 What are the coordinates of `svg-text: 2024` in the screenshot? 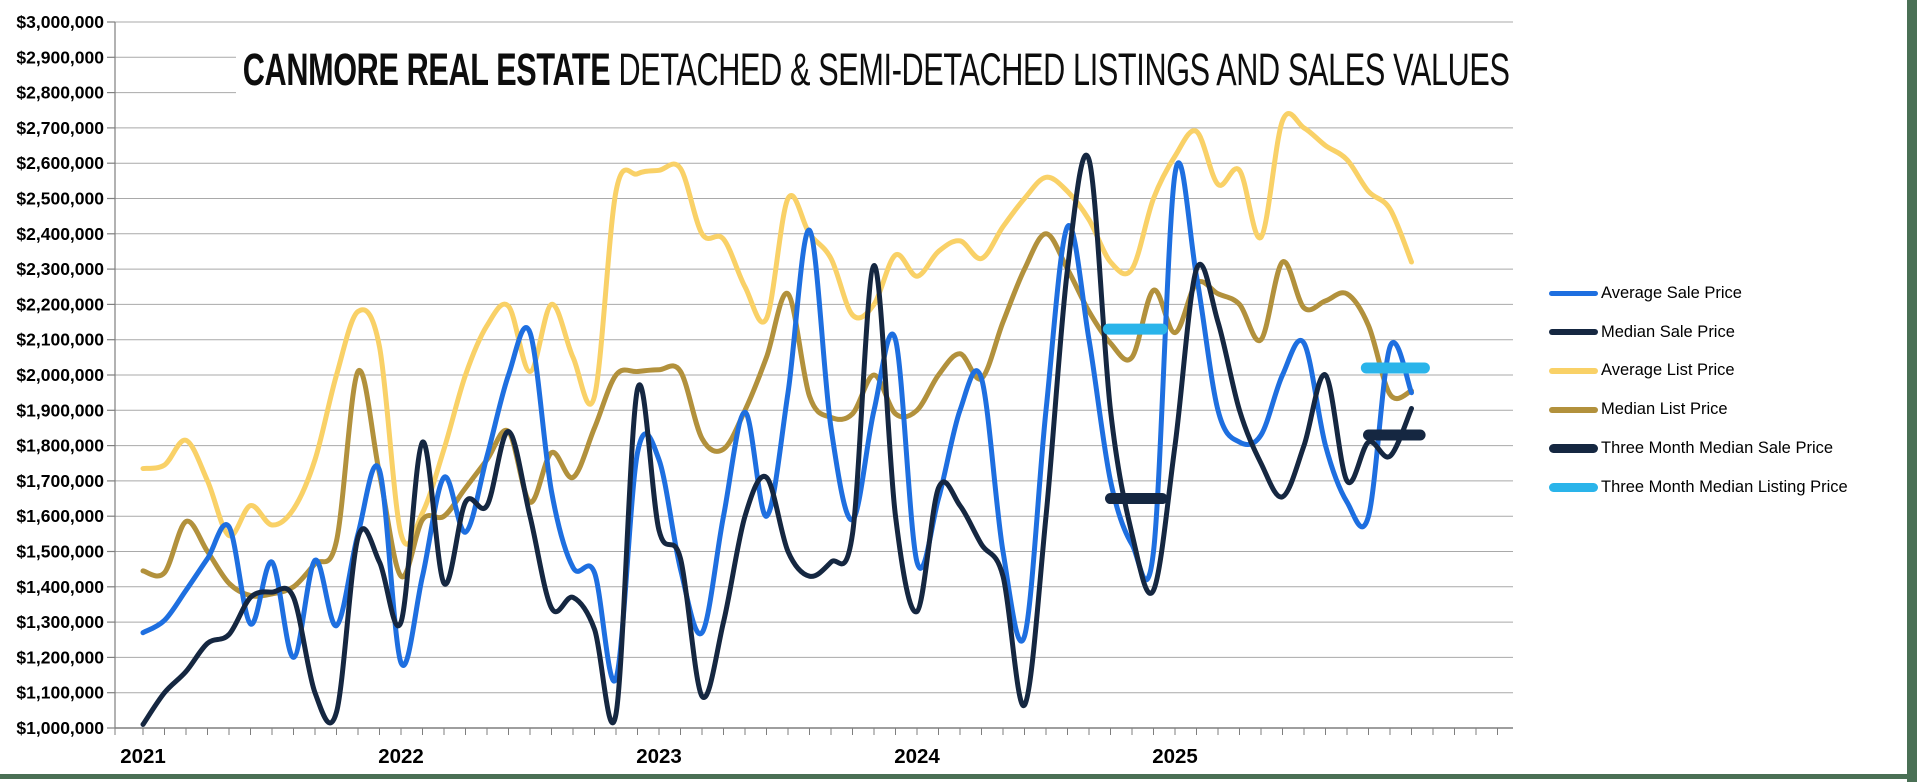 It's located at (917, 756).